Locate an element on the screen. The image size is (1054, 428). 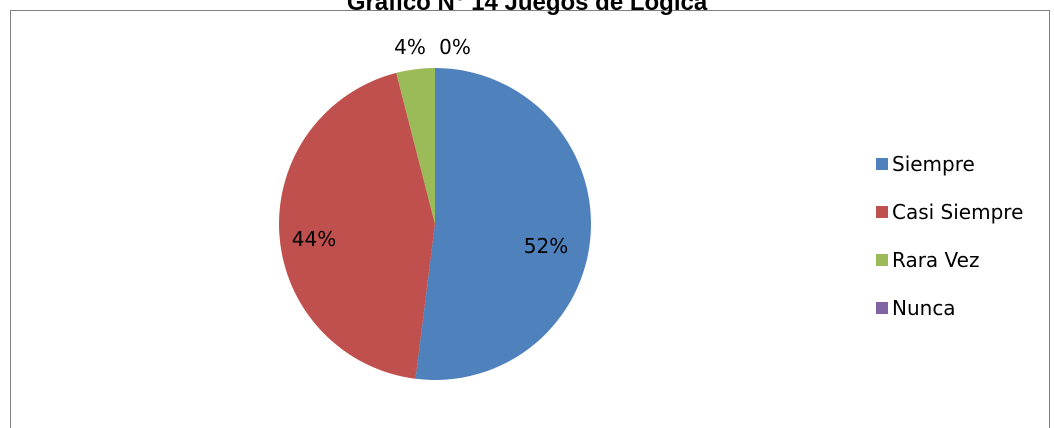
legend-item-siempre: Siempre is located at coordinates (949, 164).